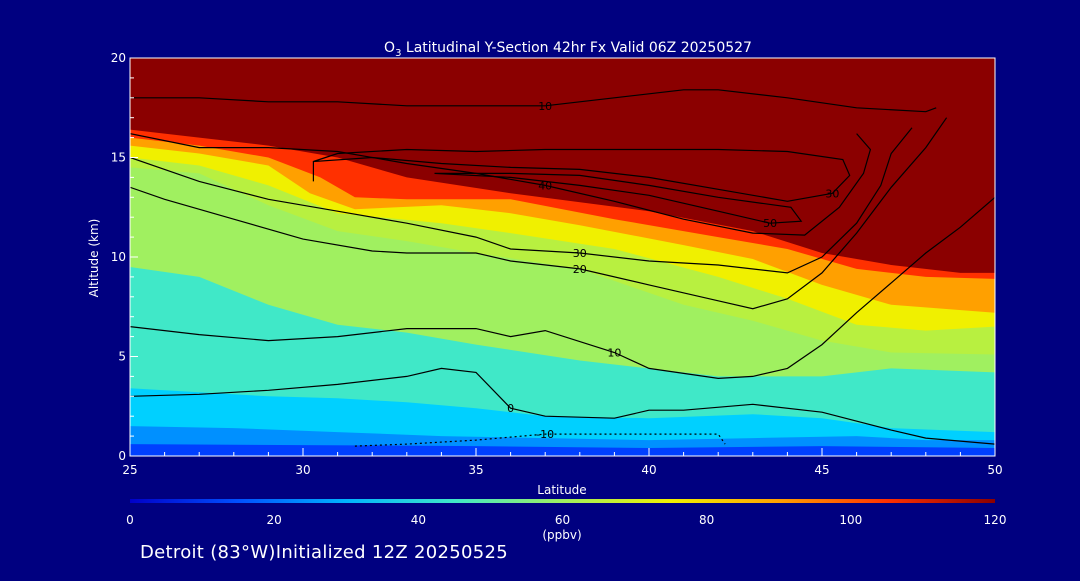 The image size is (1080, 581). I want to click on x-axis-label: Latitude, so click(561, 490).